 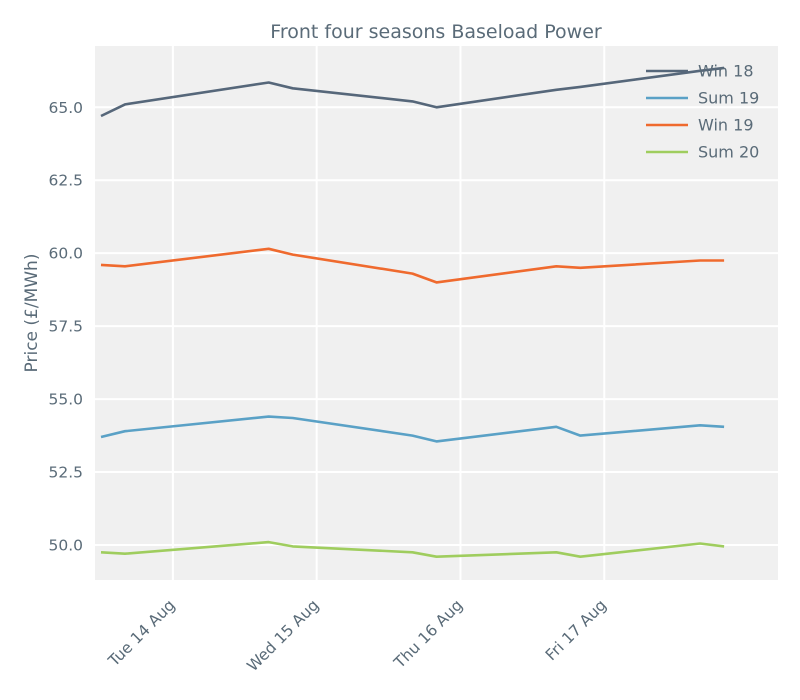 What do you see at coordinates (141, 633) in the screenshot?
I see `x-tick-label: Tue 14 Aug` at bounding box center [141, 633].